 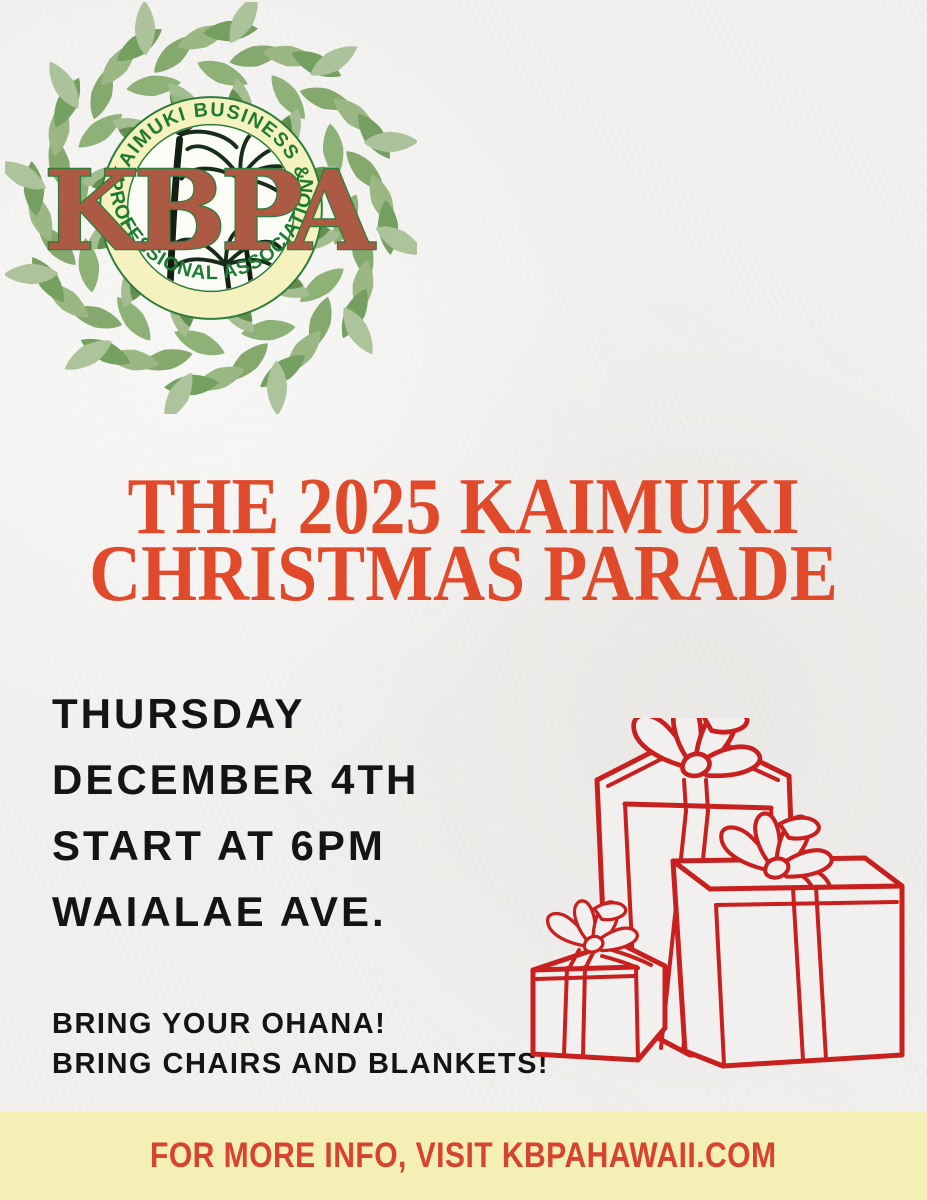 I want to click on footer-banner: FOR MORE INFO, VISIT KBPAHAWAII.COM, so click(x=463, y=1156).